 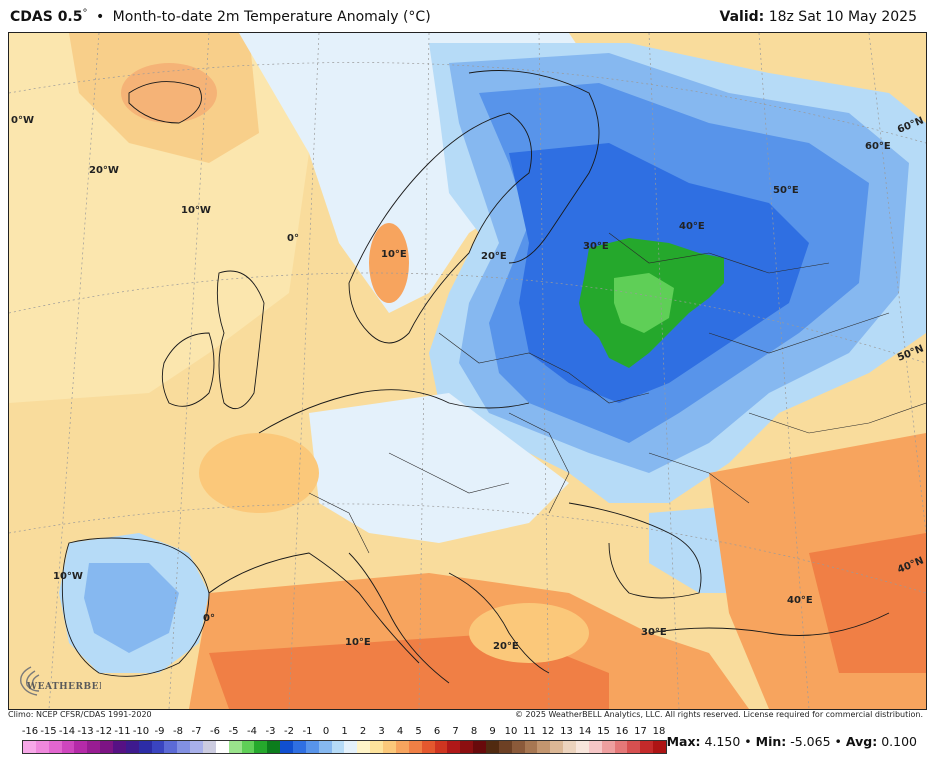 What do you see at coordinates (506, 646) in the screenshot?
I see `lon-label-20e-south: 20°E` at bounding box center [506, 646].